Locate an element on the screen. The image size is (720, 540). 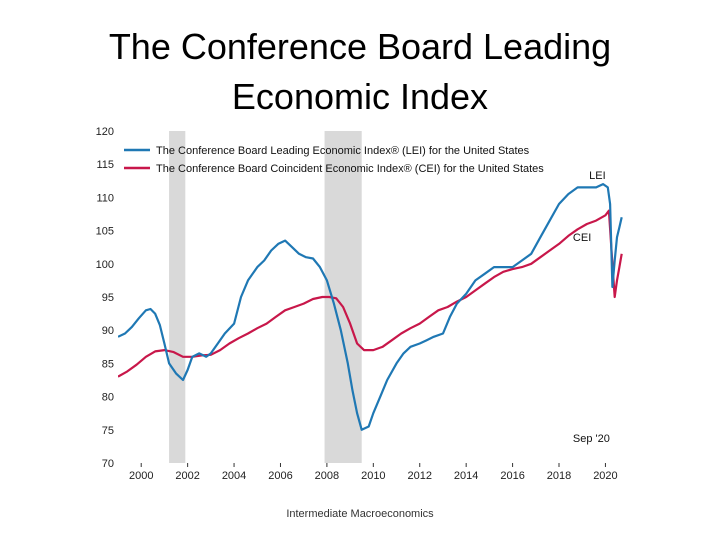
y-tick-label: 70 is located at coordinates (108, 464).